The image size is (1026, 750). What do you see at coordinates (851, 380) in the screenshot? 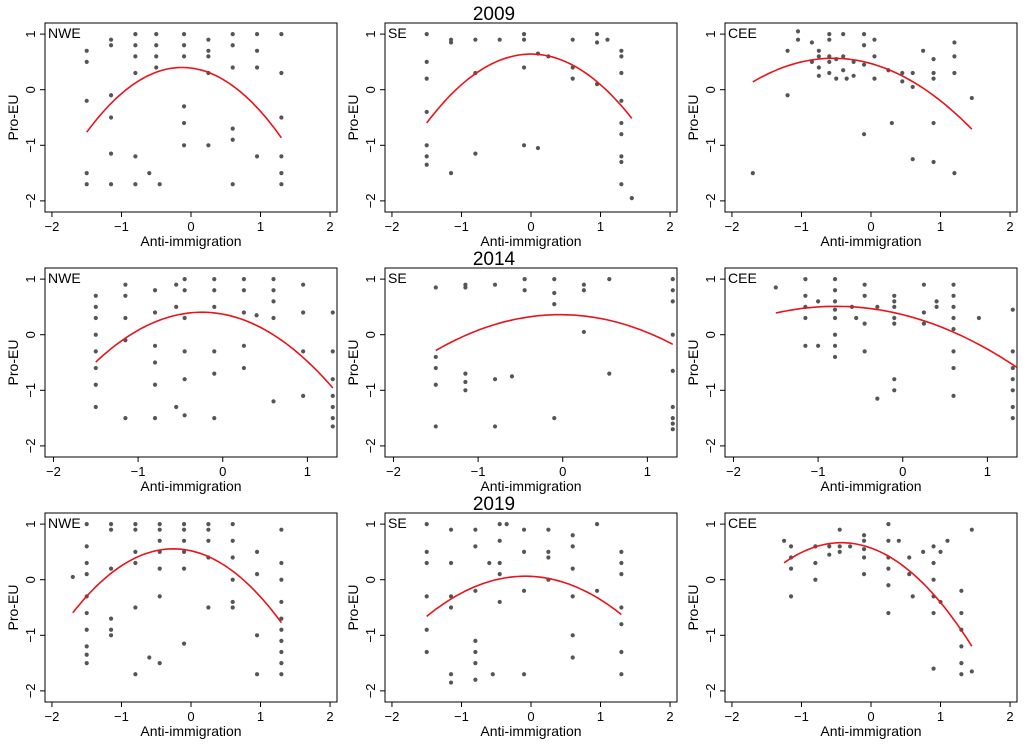
I see `scatter-plot-2014-cee: CEE −2 −1 0 1 −2 −1 0 1 Anti-immigration Pro-EU` at bounding box center [851, 380].